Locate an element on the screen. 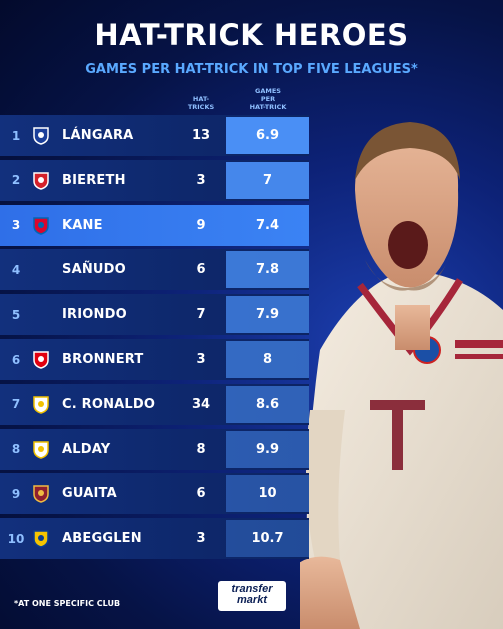 The width and height of the screenshot is (503, 629). games-per-hat-trick-value: 9.9 is located at coordinates (267, 449).